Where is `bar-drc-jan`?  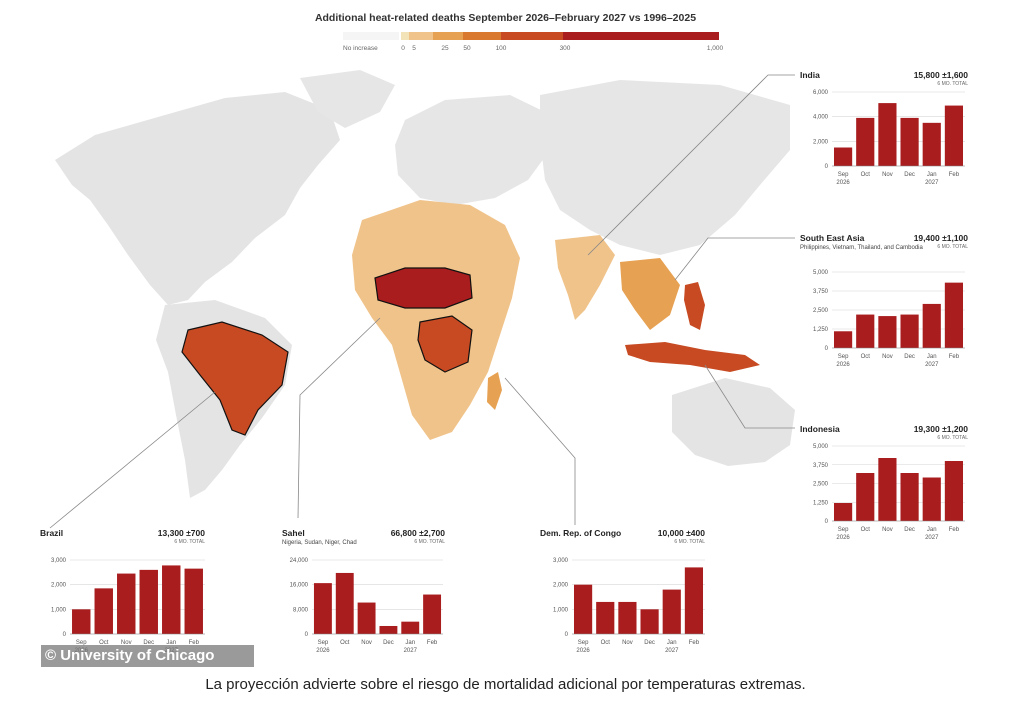 bar-drc-jan is located at coordinates (671, 611).